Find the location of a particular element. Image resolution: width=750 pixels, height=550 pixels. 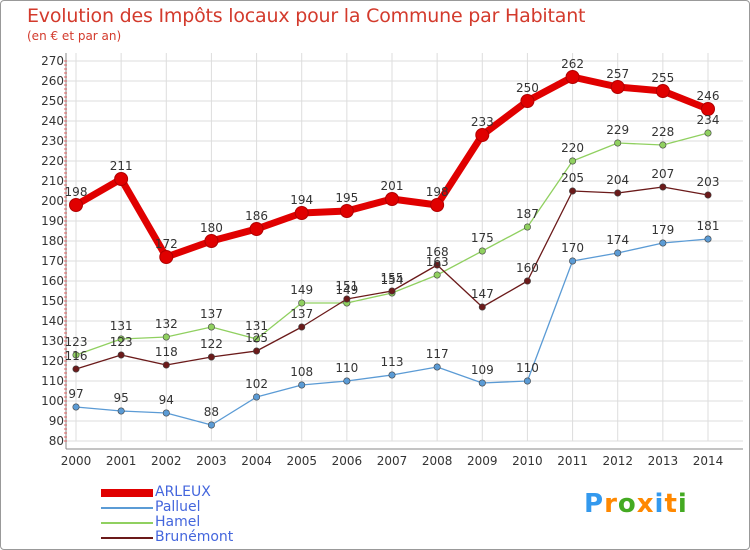

y-tick-label: 90 is located at coordinates (56, 421).